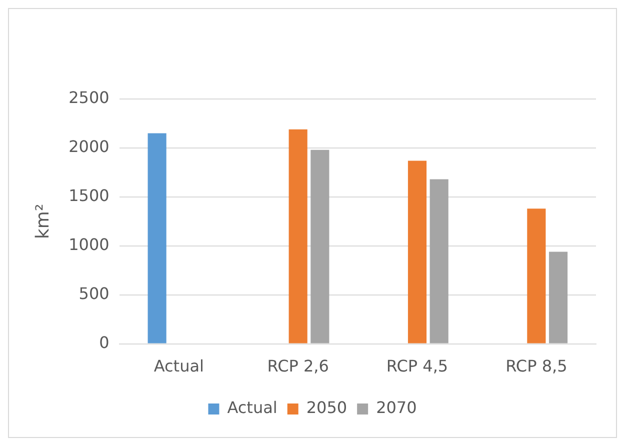  Describe the element at coordinates (417, 366) in the screenshot. I see `x-tick-label: RCP 4,5` at that location.